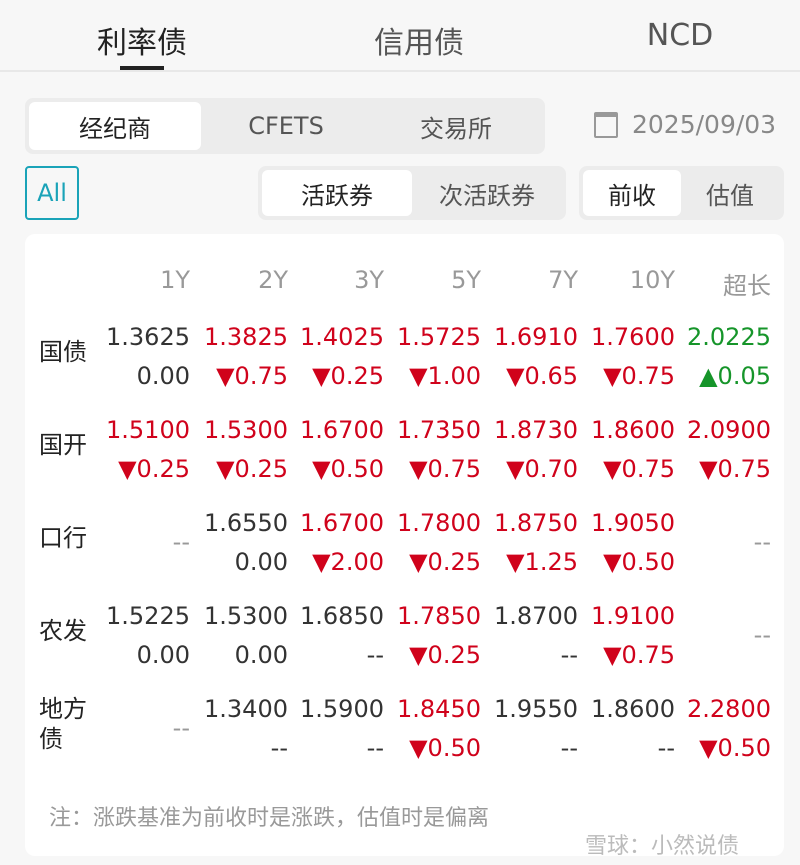  Describe the element at coordinates (63, 724) in the screenshot. I see `row-label: 地方债` at that location.